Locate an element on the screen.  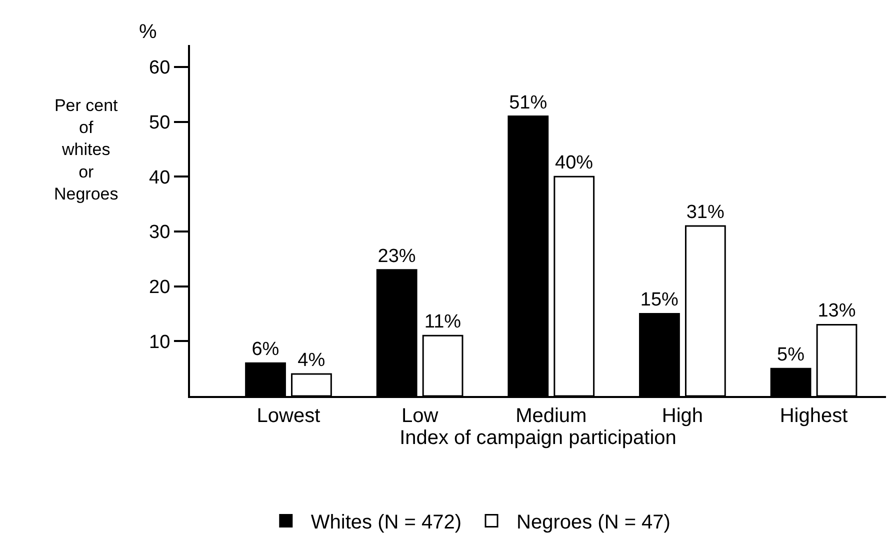
y-tick-label: 40 is located at coordinates (159, 177).